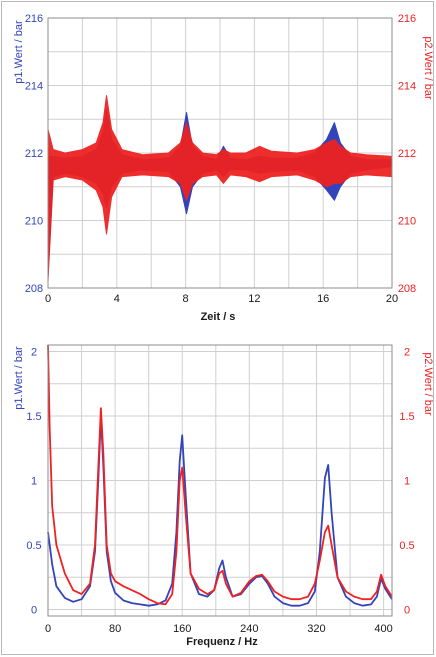  I want to click on top-xlabel: Zeit / s, so click(218, 317).